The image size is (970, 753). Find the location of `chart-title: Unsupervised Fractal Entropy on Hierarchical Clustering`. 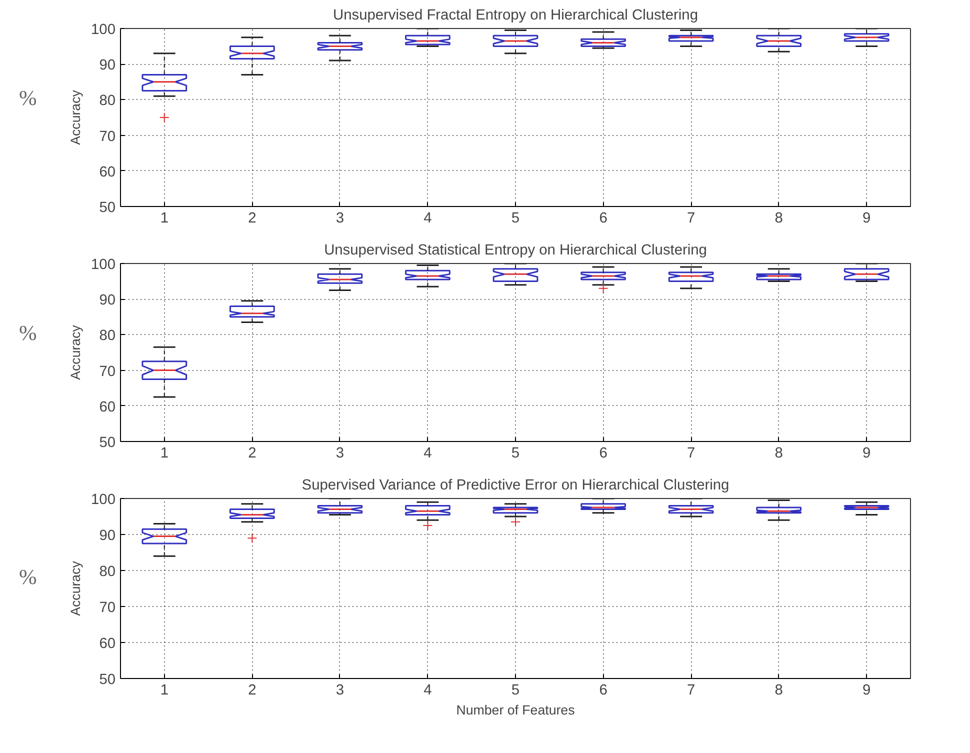

chart-title: Unsupervised Fractal Entropy on Hierarchical Clustering is located at coordinates (515, 16).